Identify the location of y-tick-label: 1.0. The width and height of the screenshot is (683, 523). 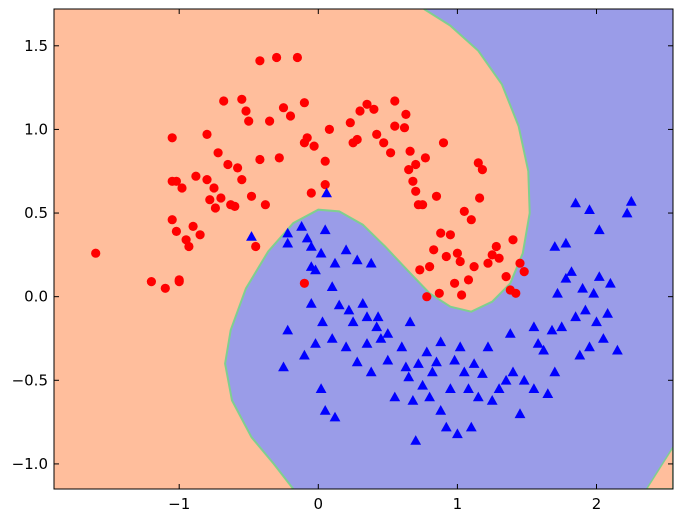
(36, 129).